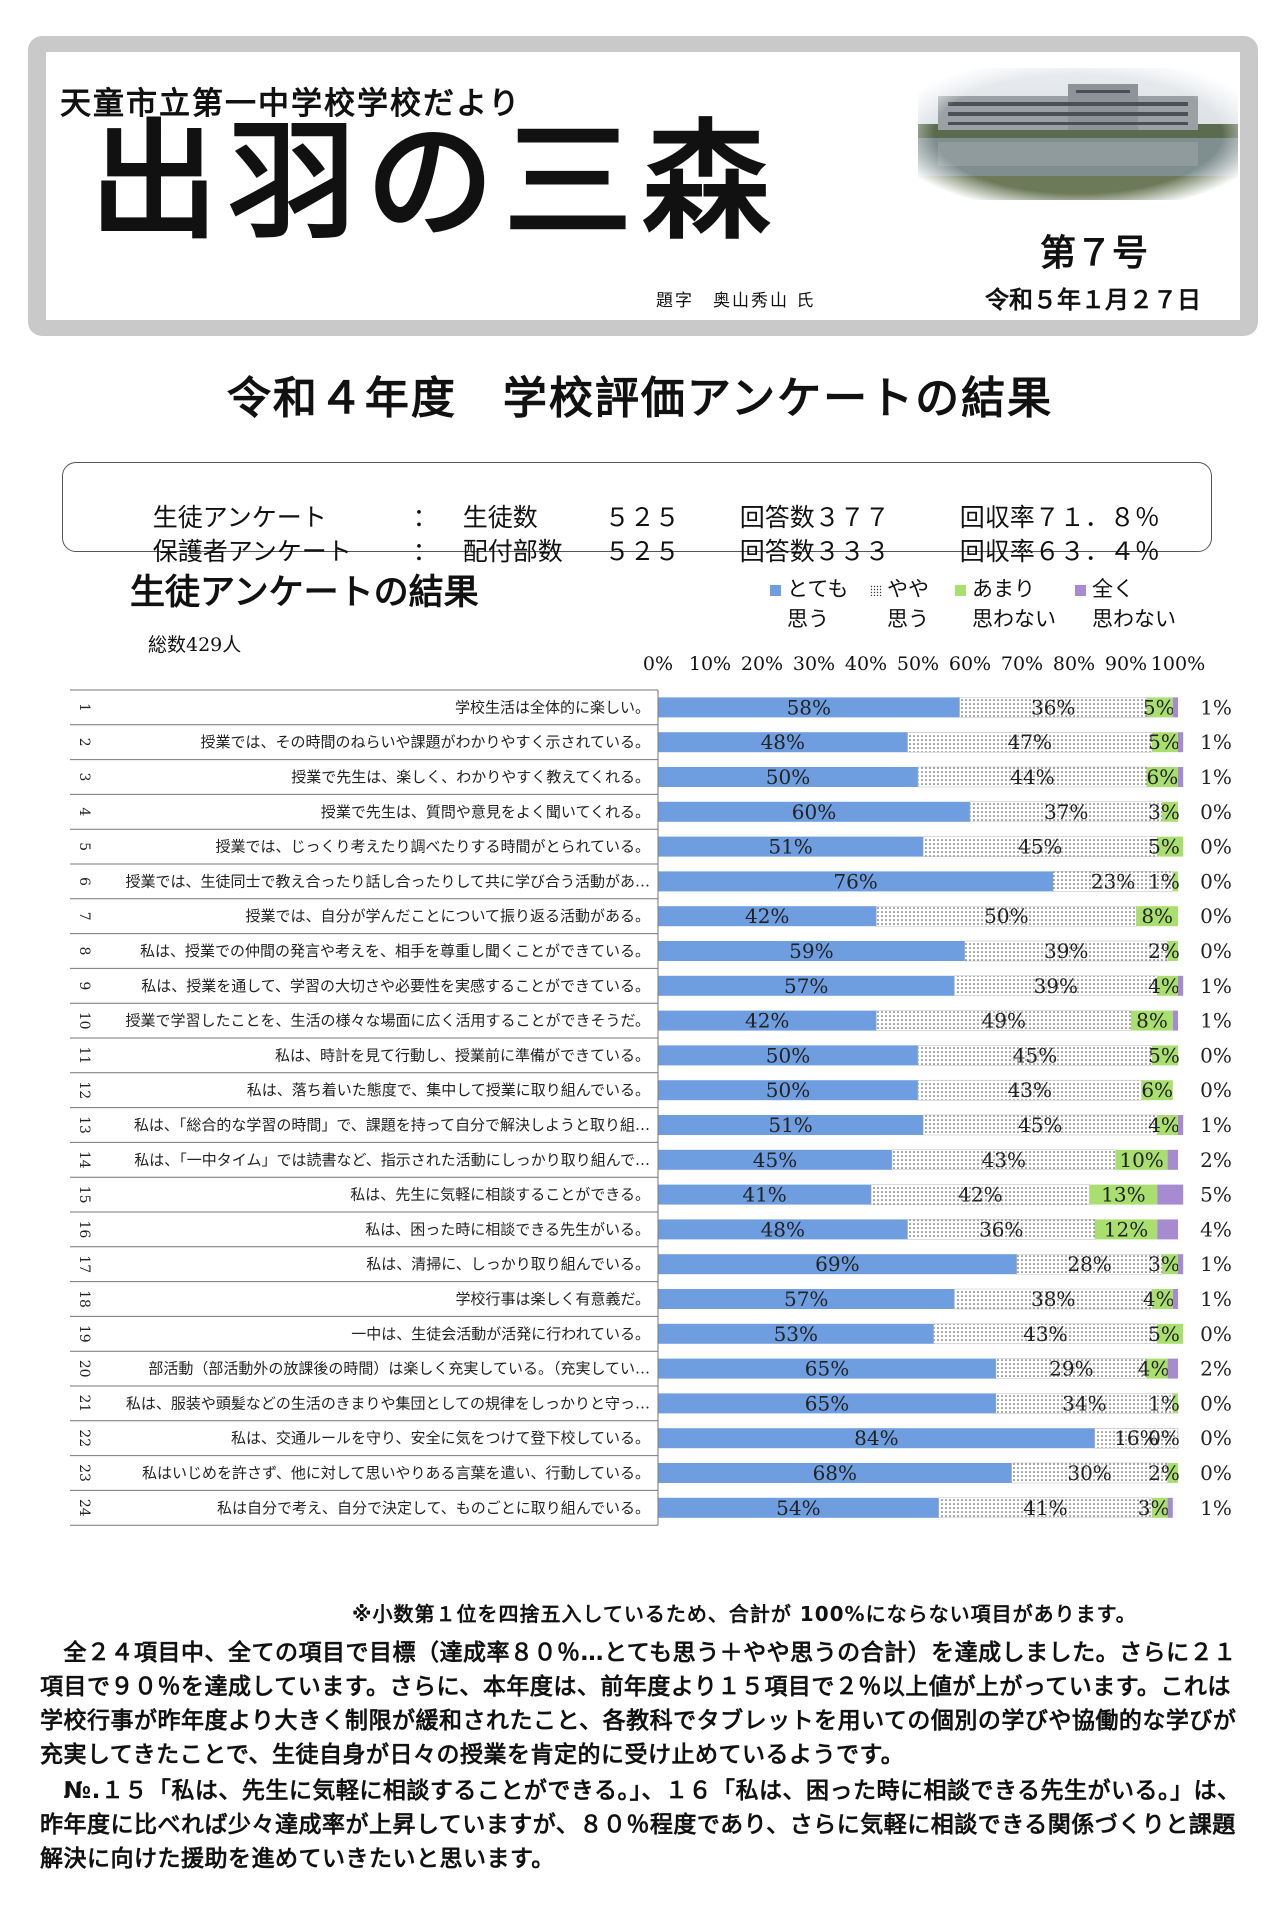 The image size is (1280, 1913). What do you see at coordinates (651, 774) in the screenshot?
I see `chart-row: 3 授業で先生は、楽しく、わかりやすく教えてくれる。 50% 44% 6% 1%` at bounding box center [651, 774].